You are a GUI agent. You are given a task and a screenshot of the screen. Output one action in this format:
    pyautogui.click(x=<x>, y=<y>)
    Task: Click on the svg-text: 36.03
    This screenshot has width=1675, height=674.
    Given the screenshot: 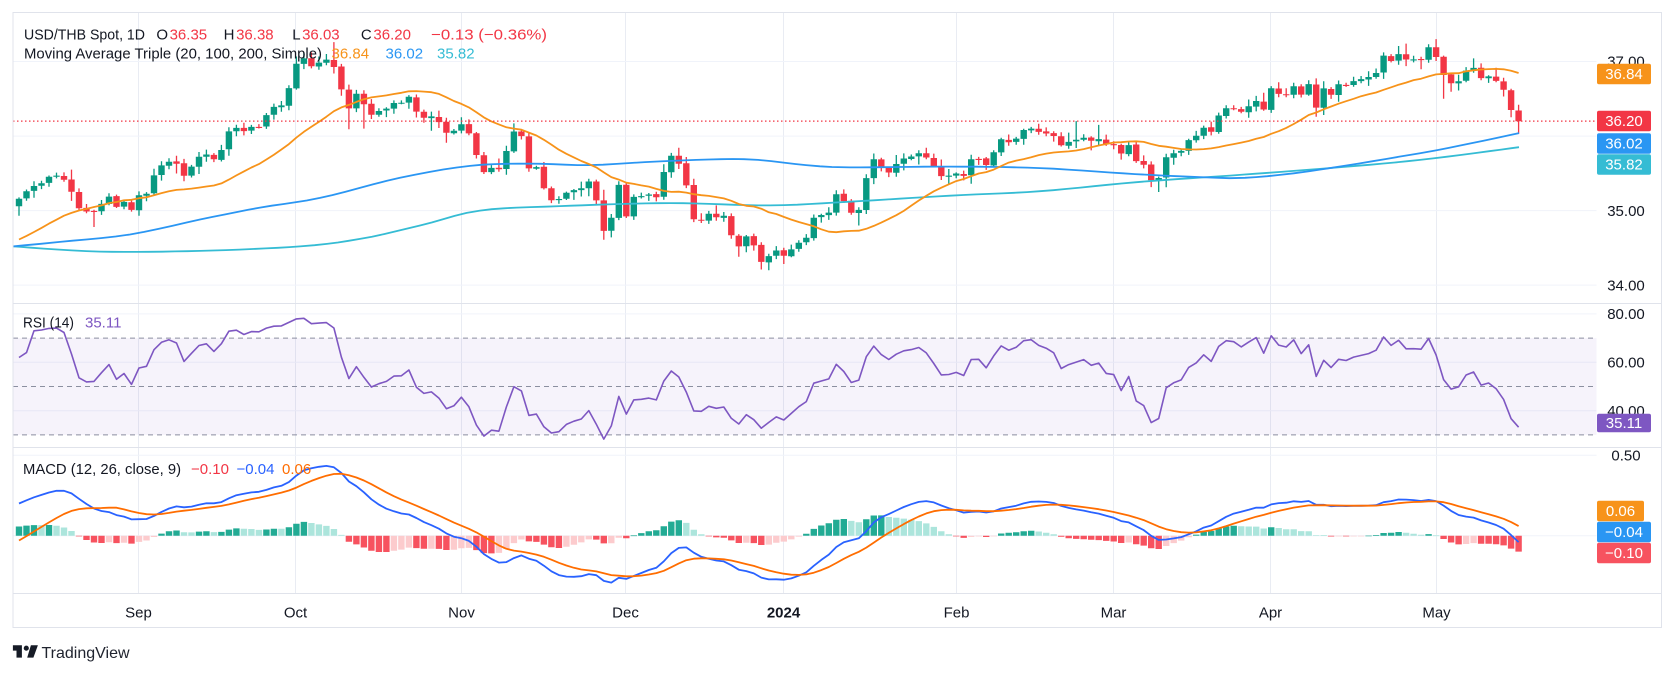 What is the action you would take?
    pyautogui.click(x=321, y=35)
    